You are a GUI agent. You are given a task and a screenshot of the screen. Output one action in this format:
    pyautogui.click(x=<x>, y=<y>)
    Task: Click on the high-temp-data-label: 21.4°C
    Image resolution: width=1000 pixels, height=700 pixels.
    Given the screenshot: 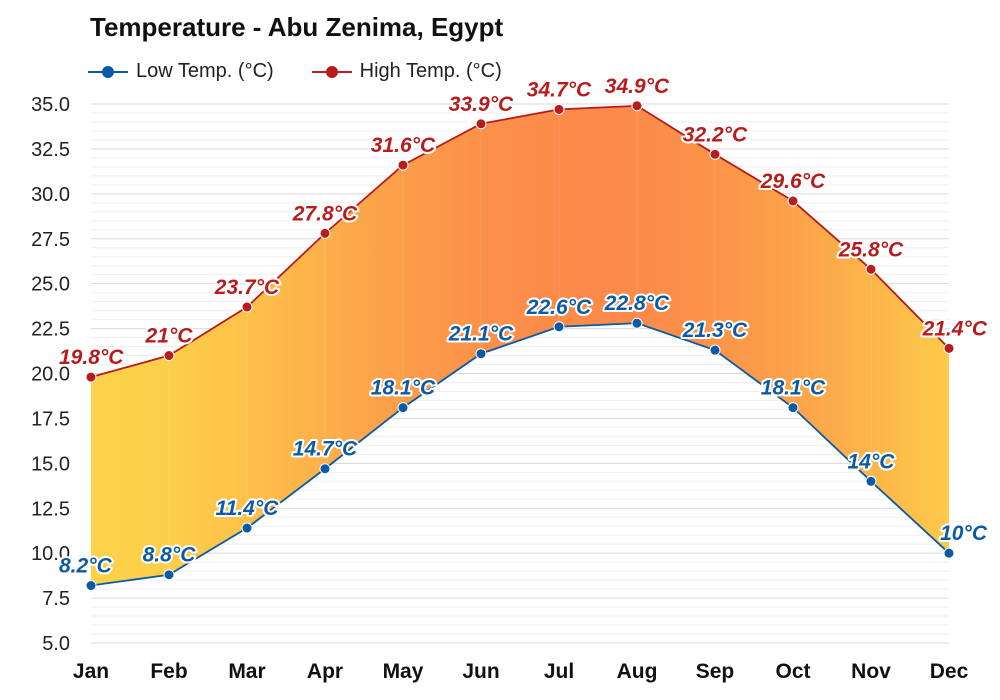 What is the action you would take?
    pyautogui.click(x=955, y=328)
    